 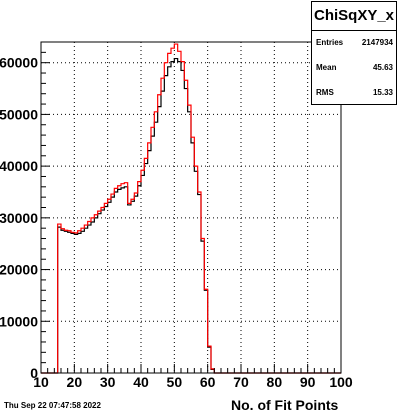 What do you see at coordinates (341, 382) in the screenshot?
I see `x-tick-label: 100` at bounding box center [341, 382].